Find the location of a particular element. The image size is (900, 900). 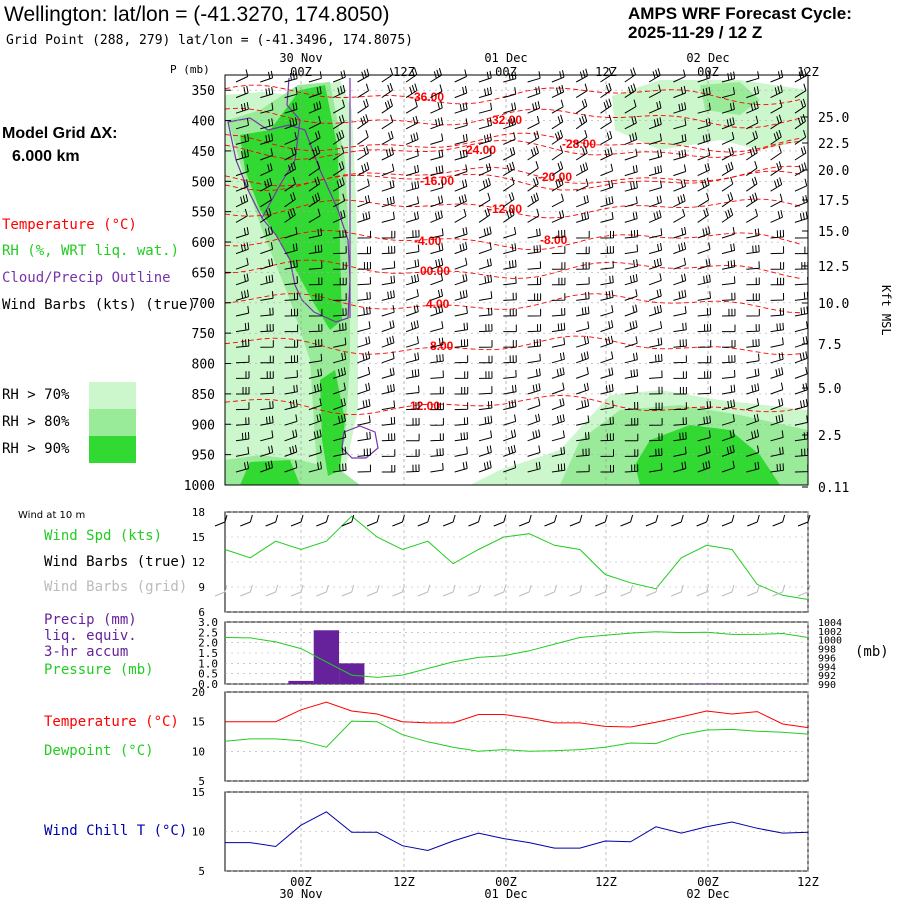

rh90-band-low is located at coordinates (707, 455).